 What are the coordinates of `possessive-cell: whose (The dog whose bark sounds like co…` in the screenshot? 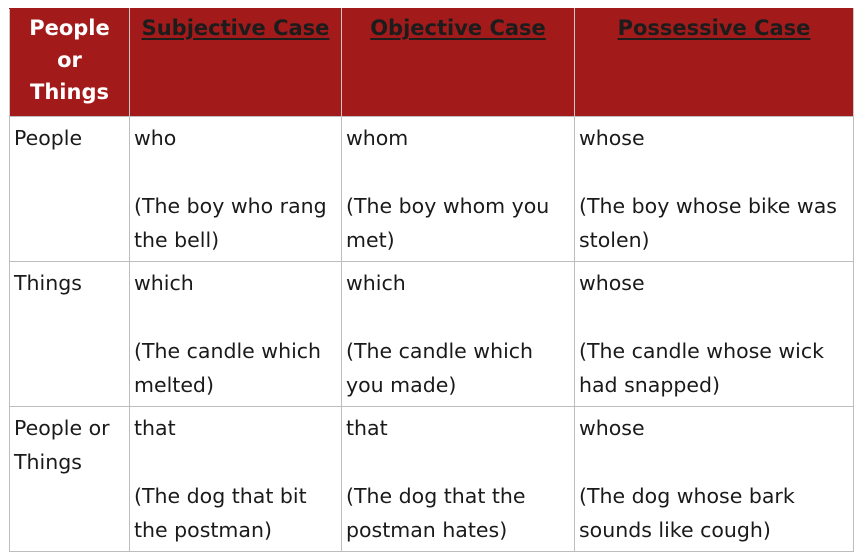 It's located at (714, 479).